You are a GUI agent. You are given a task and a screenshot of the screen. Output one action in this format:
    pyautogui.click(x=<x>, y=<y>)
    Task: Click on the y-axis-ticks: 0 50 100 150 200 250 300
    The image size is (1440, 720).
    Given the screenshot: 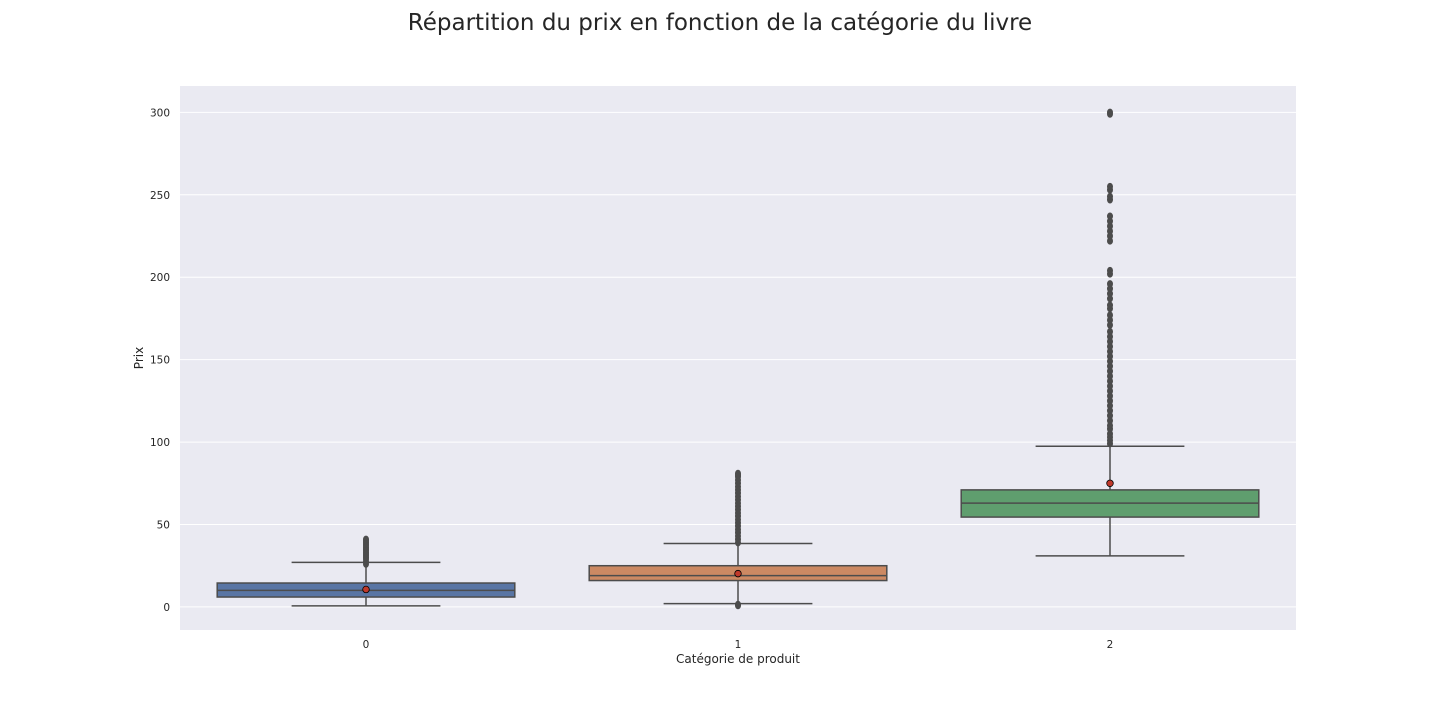 What is the action you would take?
    pyautogui.click(x=160, y=360)
    